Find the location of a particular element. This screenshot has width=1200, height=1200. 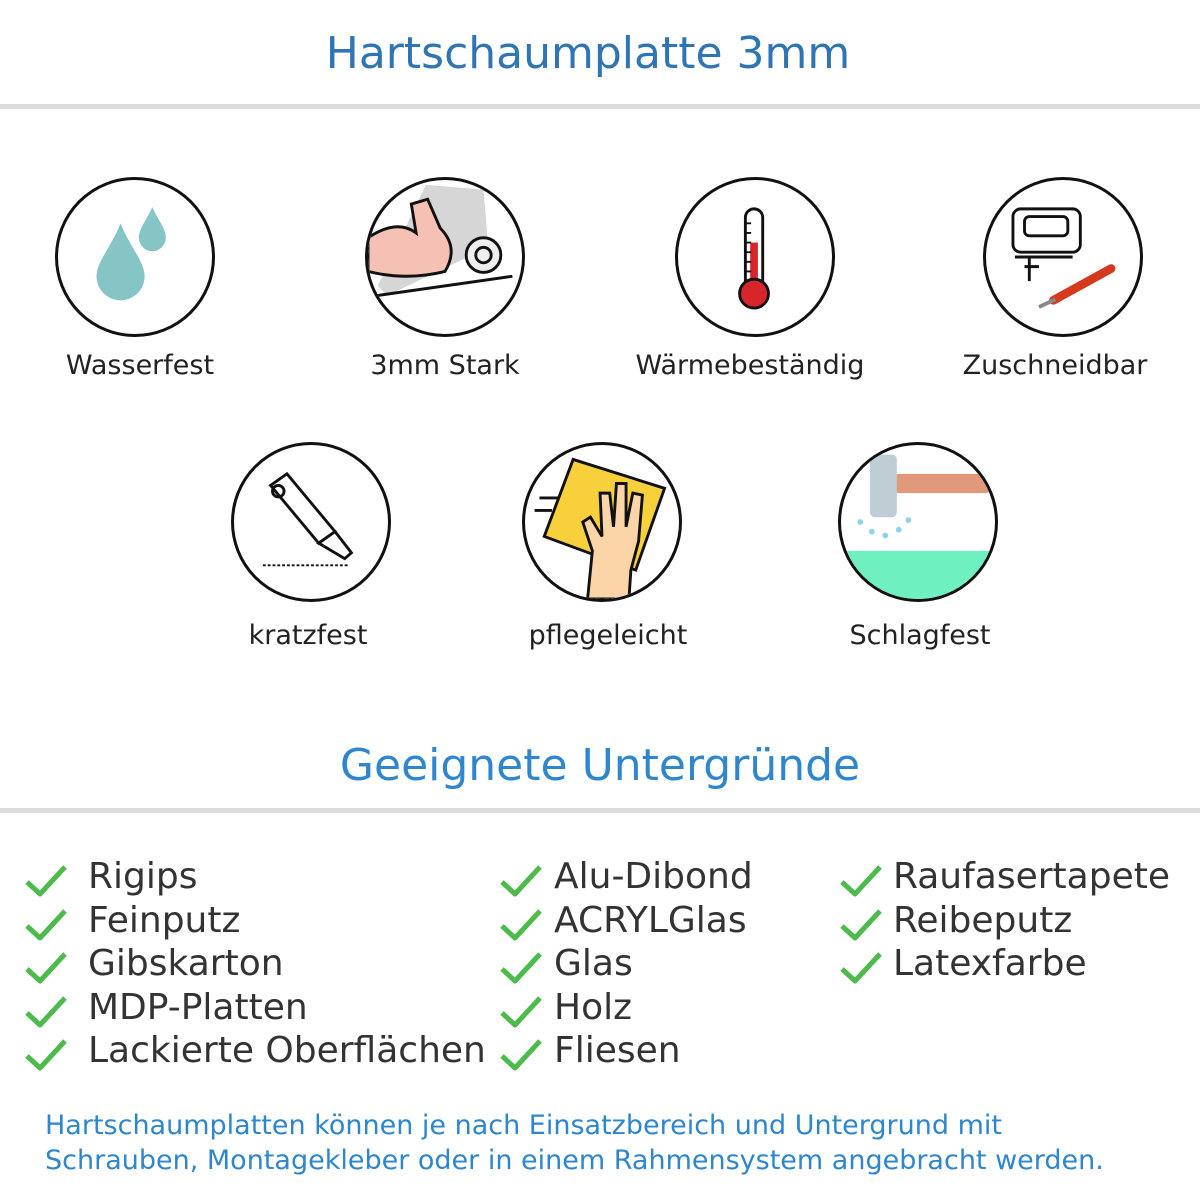

feature-label: Wasserfest is located at coordinates (140, 365).